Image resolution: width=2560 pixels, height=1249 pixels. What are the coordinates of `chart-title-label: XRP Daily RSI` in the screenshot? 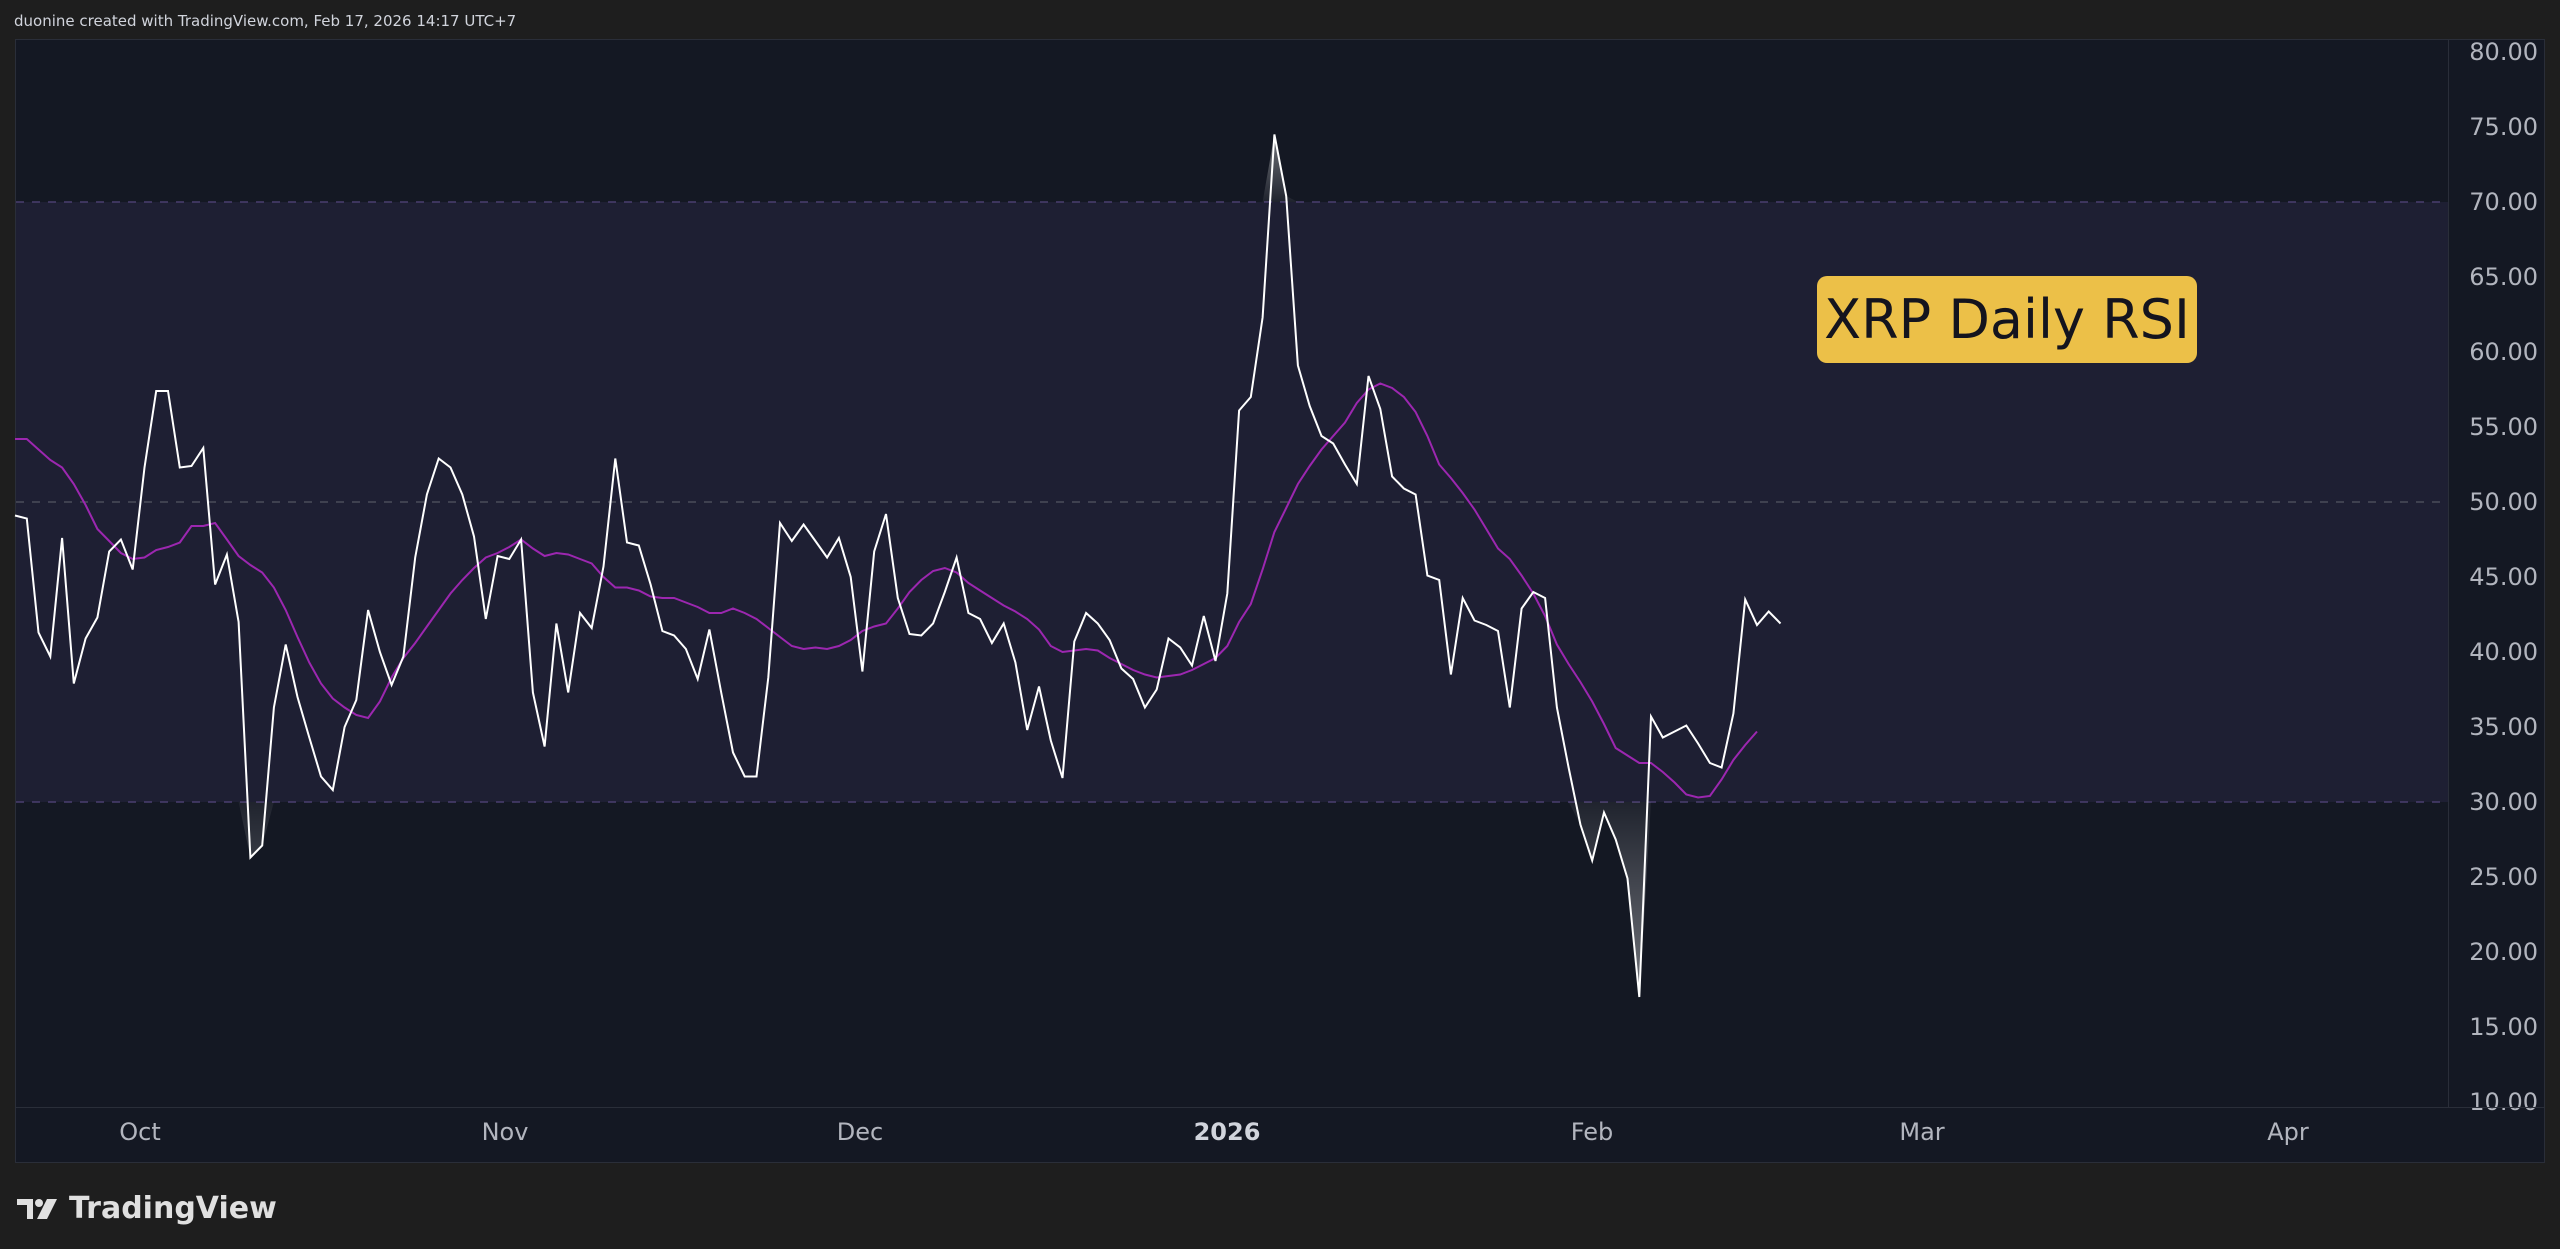 It's located at (2007, 319).